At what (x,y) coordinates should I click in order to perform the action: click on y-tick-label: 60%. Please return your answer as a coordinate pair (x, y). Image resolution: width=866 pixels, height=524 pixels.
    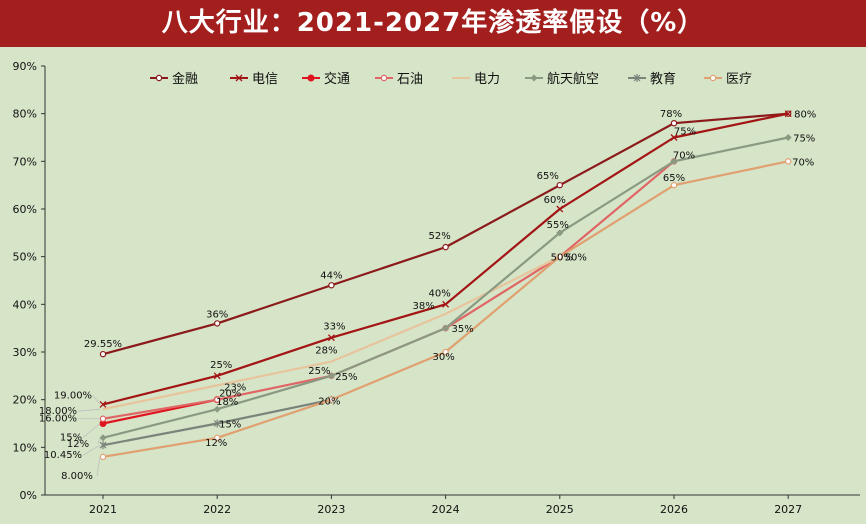
    Looking at the image, I should click on (25, 209).